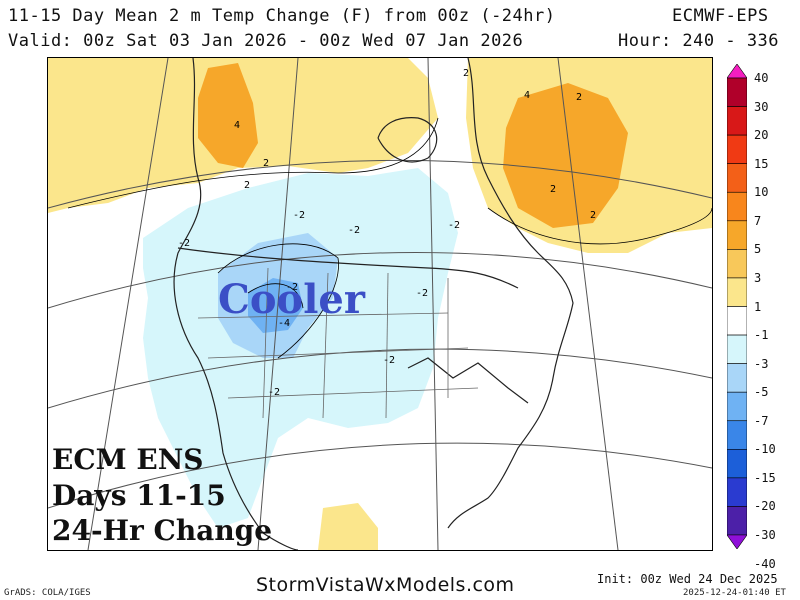 The width and height of the screenshot is (800, 600). What do you see at coordinates (765, 477) in the screenshot?
I see `color-scale-label: -15` at bounding box center [765, 477].